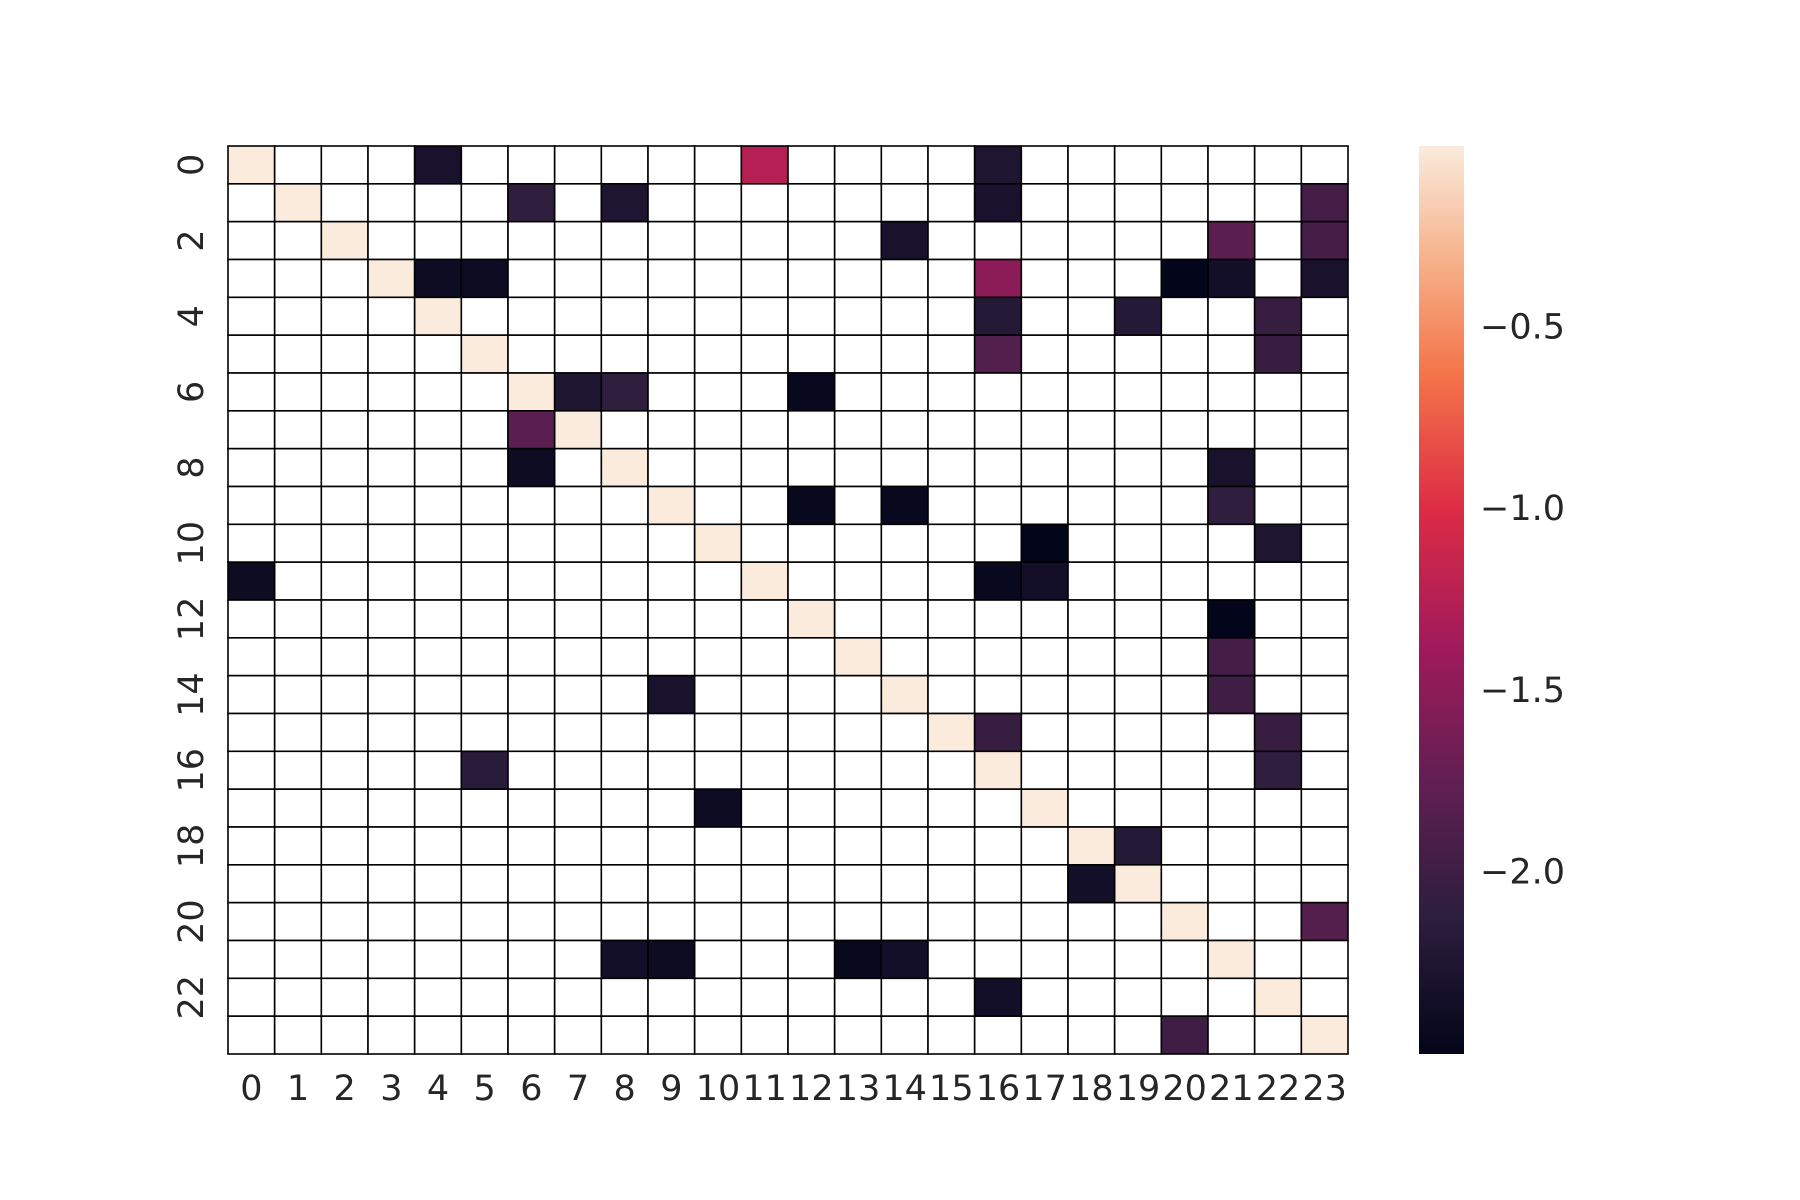 The width and height of the screenshot is (1800, 1200). What do you see at coordinates (718, 1089) in the screenshot?
I see `x-tick-label: 10` at bounding box center [718, 1089].